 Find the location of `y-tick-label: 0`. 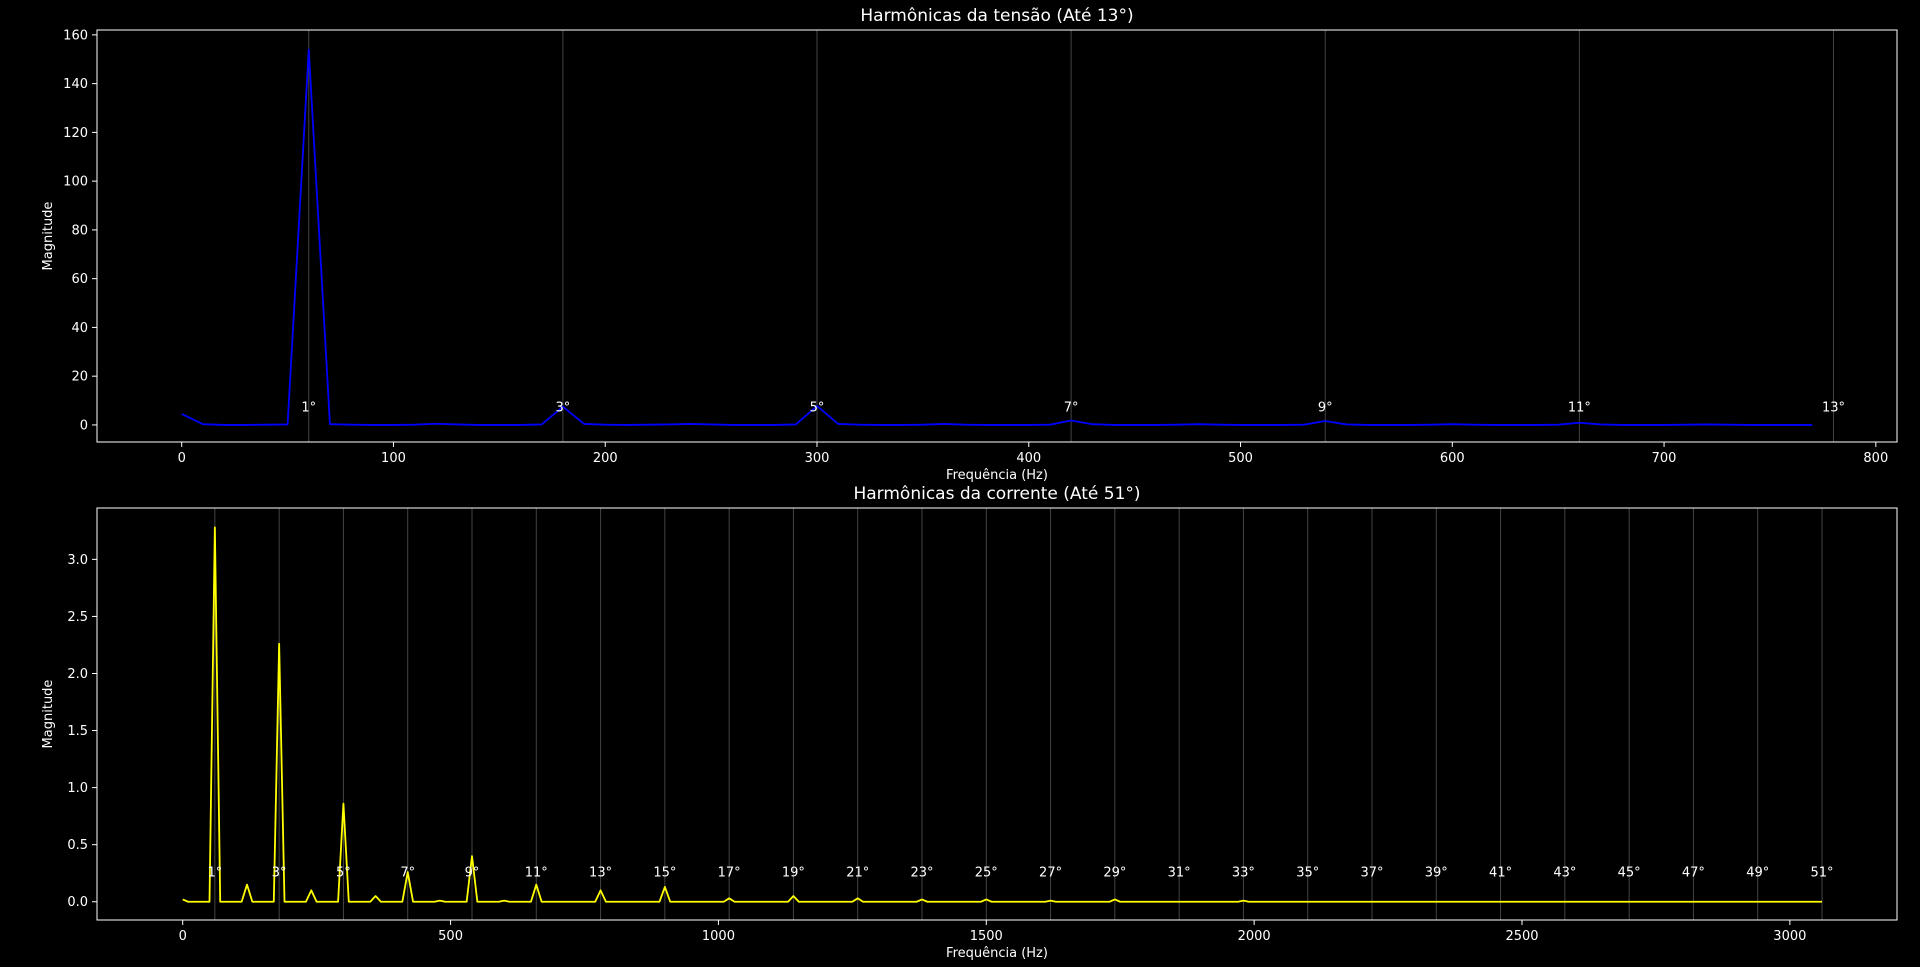

y-tick-label: 0 is located at coordinates (84, 425).